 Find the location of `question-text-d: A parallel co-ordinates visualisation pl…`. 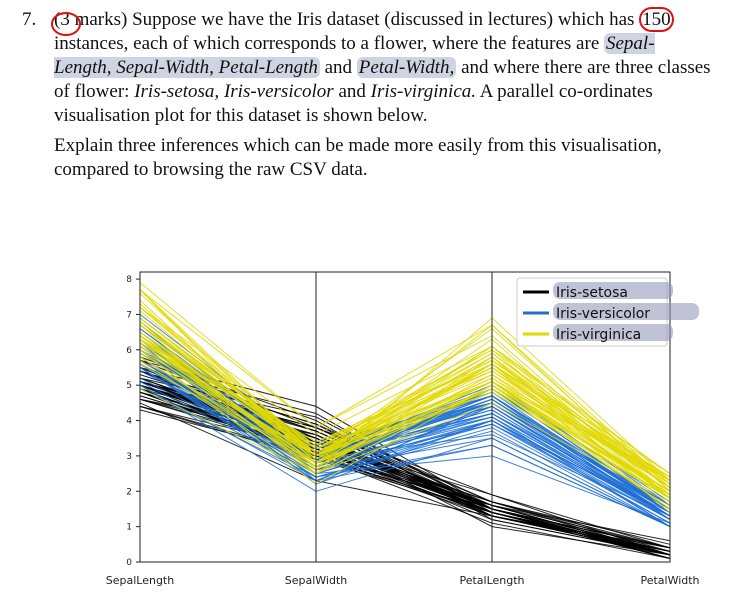

question-text-d: A parallel co-ordinates visualisation pl… is located at coordinates (353, 103).